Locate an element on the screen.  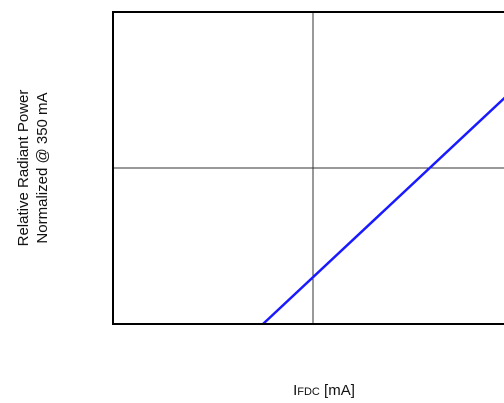
y-axis-label-line-1: Relative Radiant Power is located at coordinates (23, 168).